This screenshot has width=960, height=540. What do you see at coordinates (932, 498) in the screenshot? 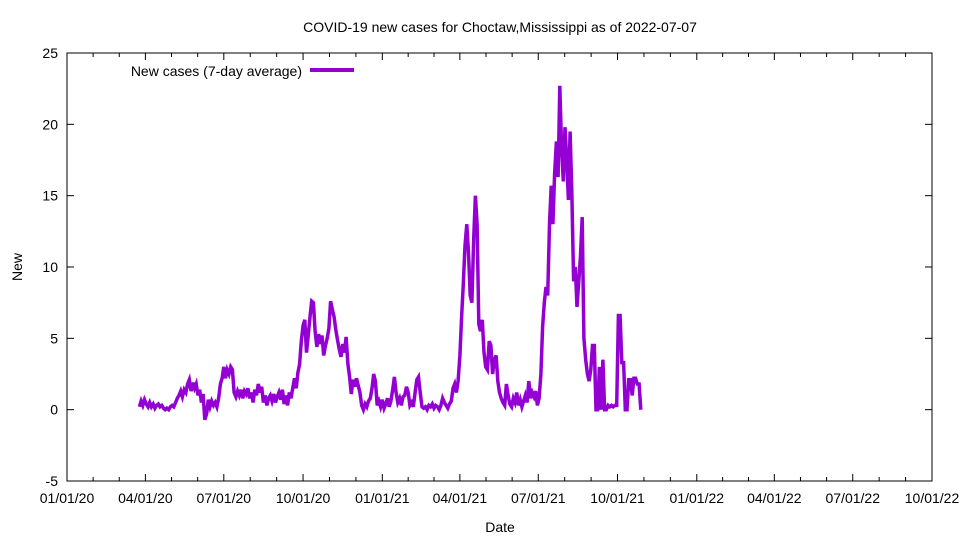
I see `x-tick-label: 10/01/22` at bounding box center [932, 498].